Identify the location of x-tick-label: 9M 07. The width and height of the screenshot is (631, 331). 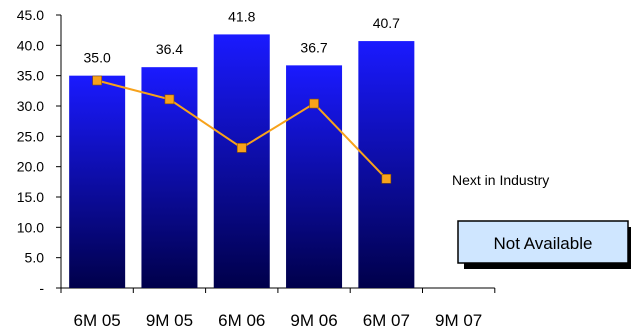
(458, 320).